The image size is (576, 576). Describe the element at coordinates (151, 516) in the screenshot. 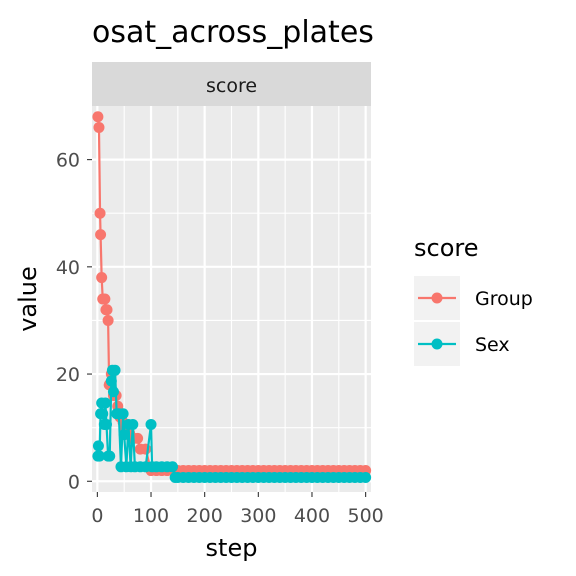

I see `x-tick-label: 100` at that location.